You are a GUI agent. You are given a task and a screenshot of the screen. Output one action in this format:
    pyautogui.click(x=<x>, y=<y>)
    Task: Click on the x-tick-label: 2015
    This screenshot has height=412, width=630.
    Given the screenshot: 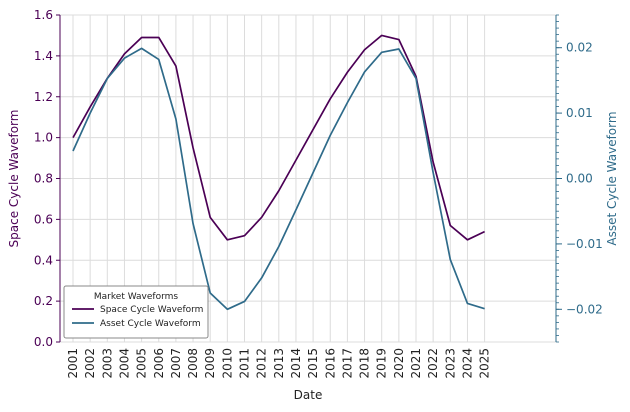 What is the action you would take?
    pyautogui.click(x=313, y=363)
    